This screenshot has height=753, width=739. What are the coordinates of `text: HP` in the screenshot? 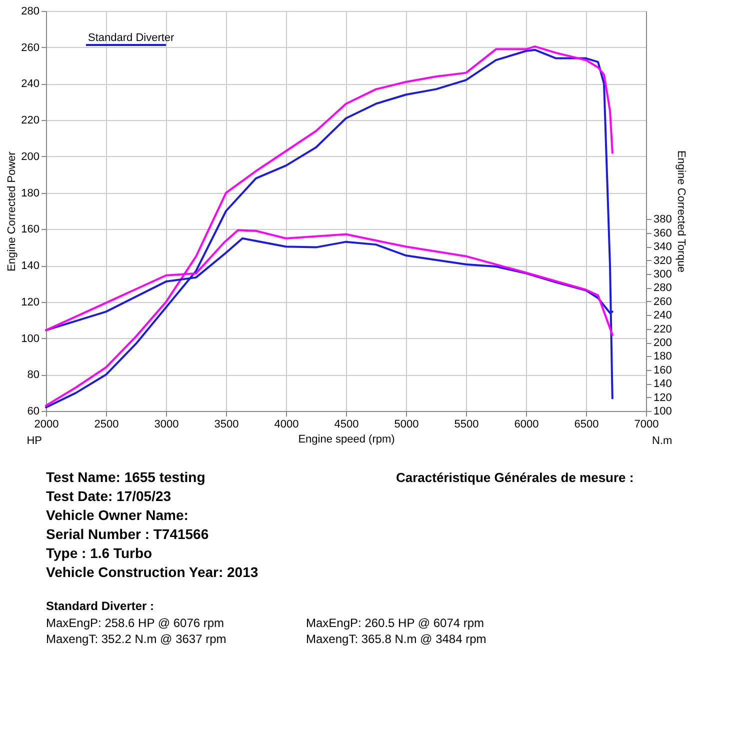 It's located at (34, 441).